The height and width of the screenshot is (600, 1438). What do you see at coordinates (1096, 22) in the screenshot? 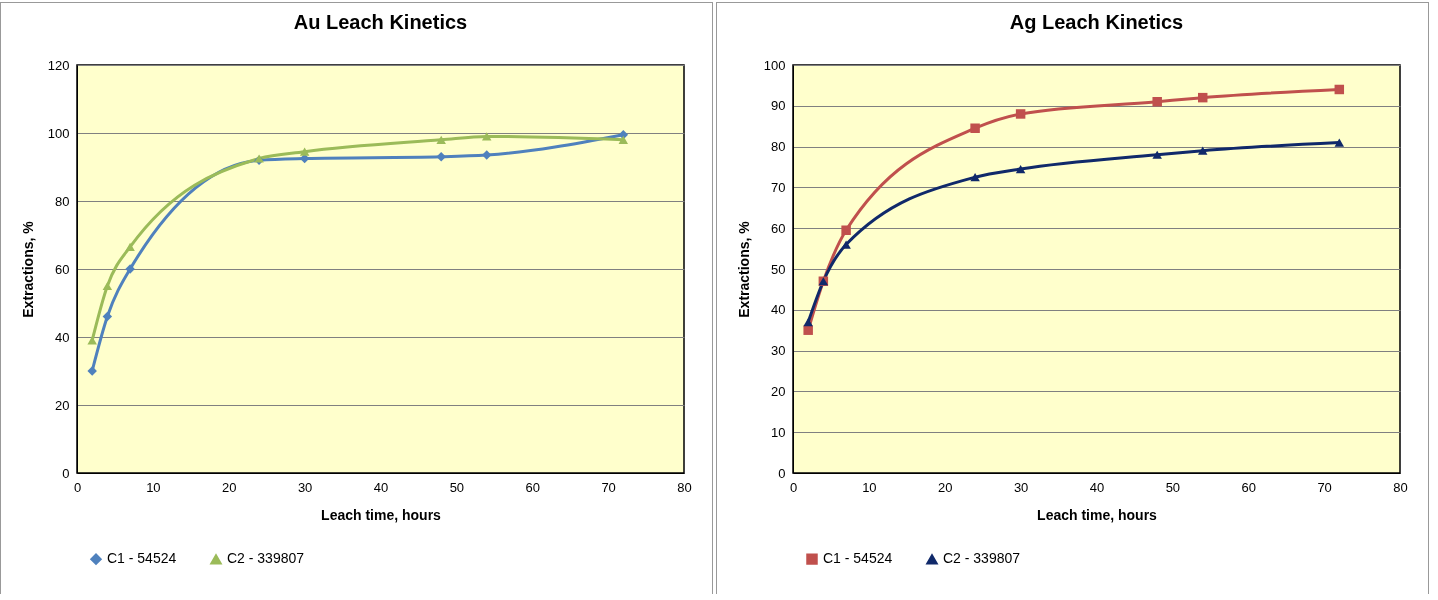
I see `chart-title: Ag Leach Kinetics` at bounding box center [1096, 22].